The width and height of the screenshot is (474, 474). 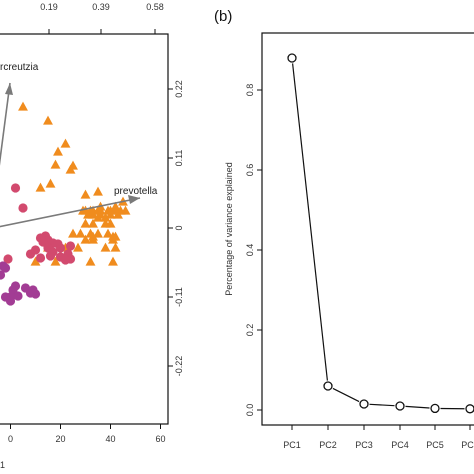 I want to click on biplot-right-axis: 0.22 0.11 0 -0.11 -0.22, so click(x=176, y=228).